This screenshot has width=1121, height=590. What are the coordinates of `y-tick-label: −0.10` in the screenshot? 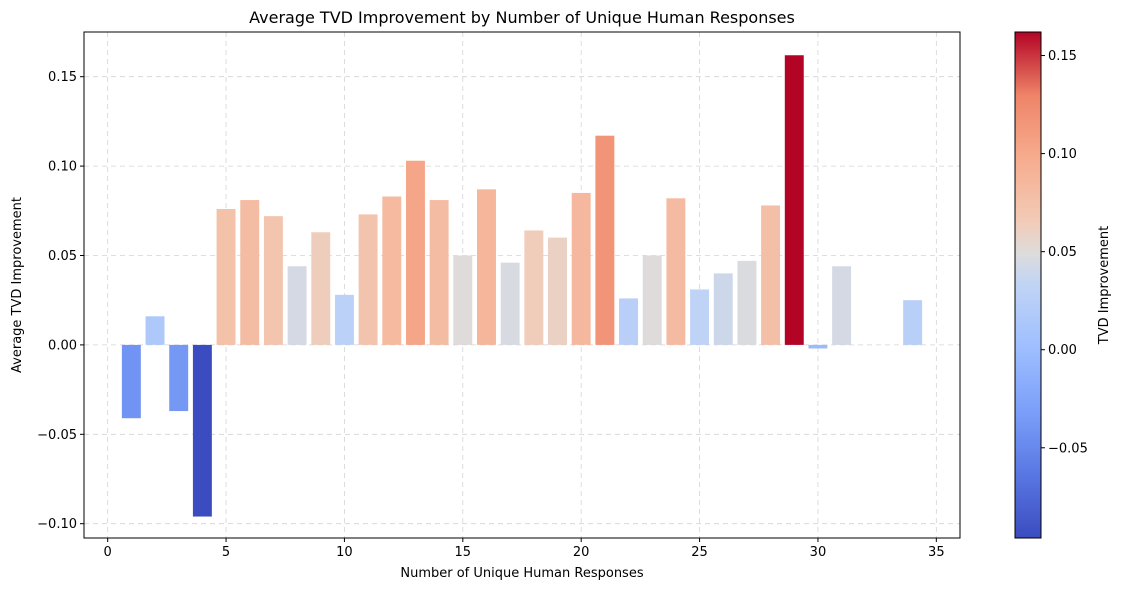 It's located at (57, 524).